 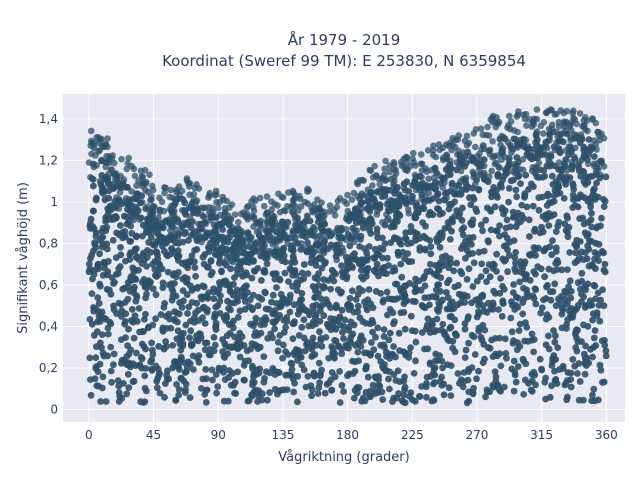 I want to click on x-tick-label: 360, so click(x=606, y=435).